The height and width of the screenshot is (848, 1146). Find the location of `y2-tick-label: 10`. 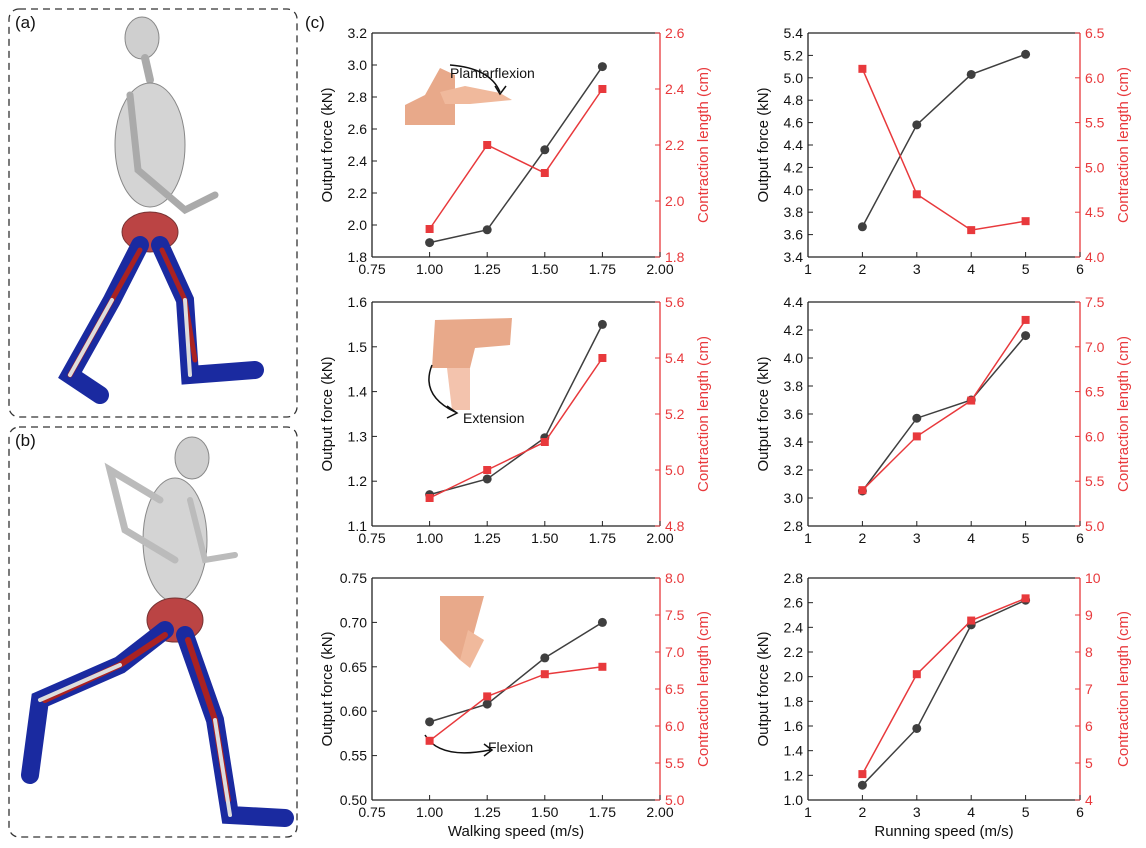

y2-tick-label: 10 is located at coordinates (1093, 578).